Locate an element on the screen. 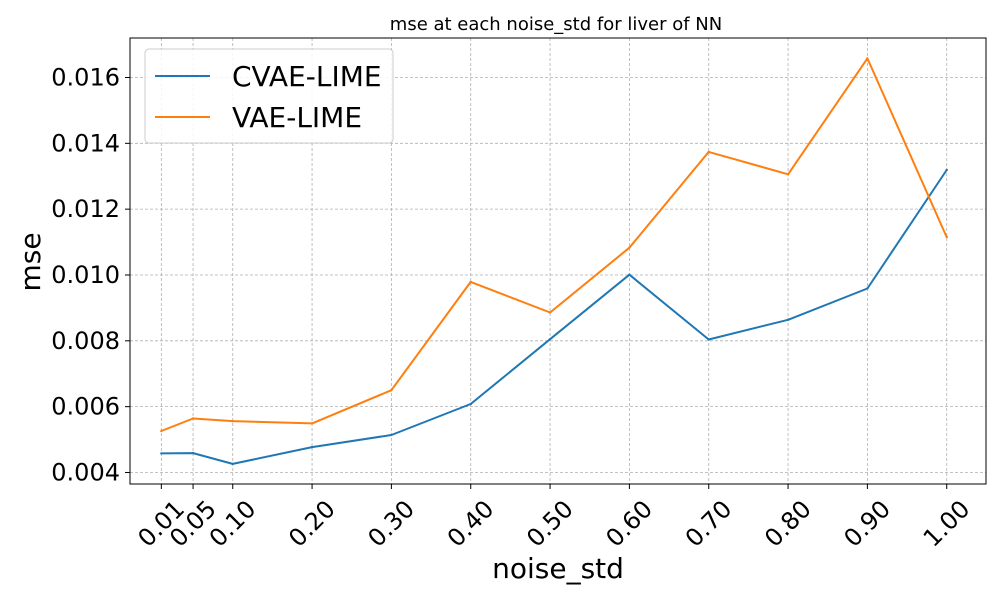 The height and width of the screenshot is (600, 1000). legend-box is located at coordinates (269, 96).